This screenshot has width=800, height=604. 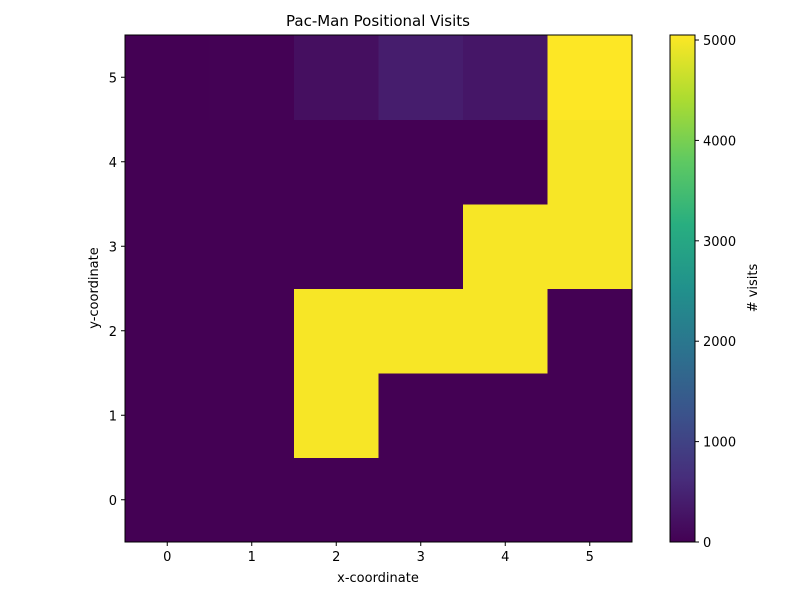 I want to click on x-tick-label: 2, so click(x=336, y=557).